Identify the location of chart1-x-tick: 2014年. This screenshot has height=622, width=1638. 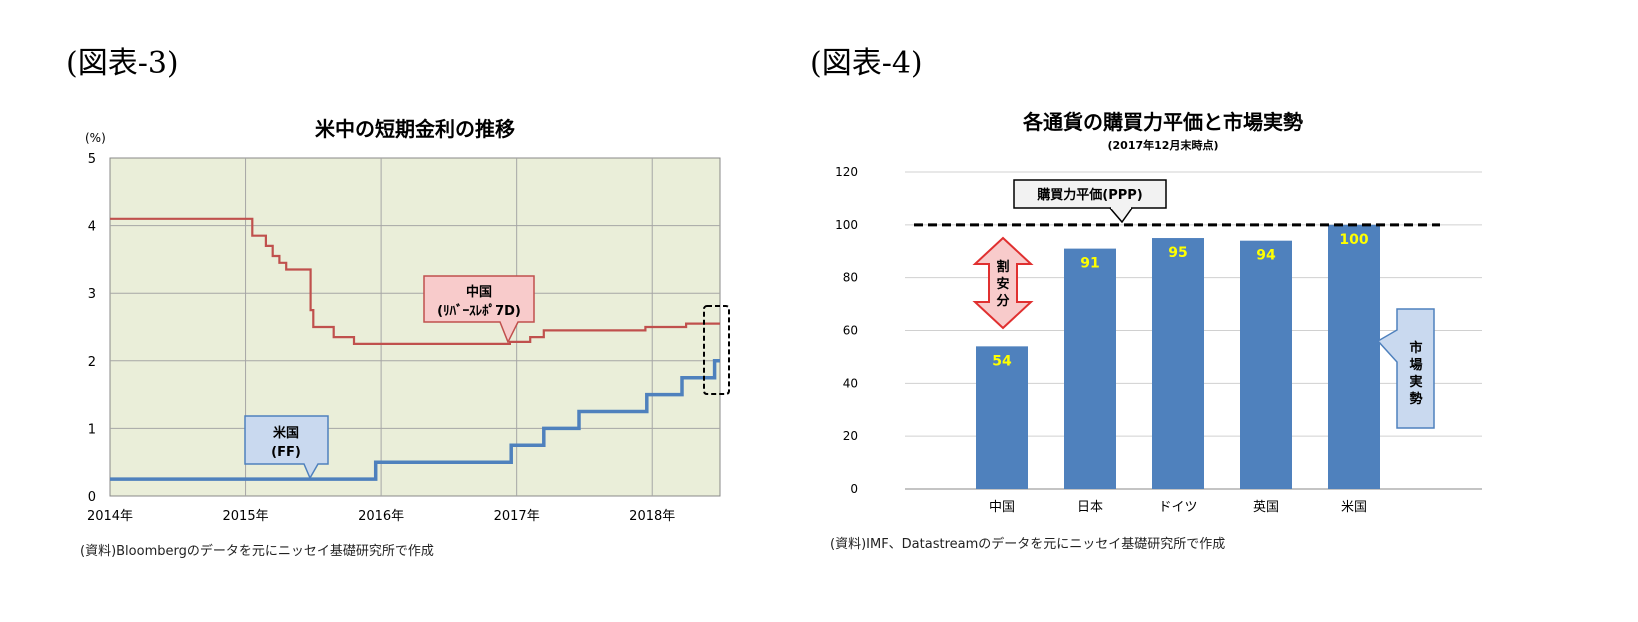
(110, 516).